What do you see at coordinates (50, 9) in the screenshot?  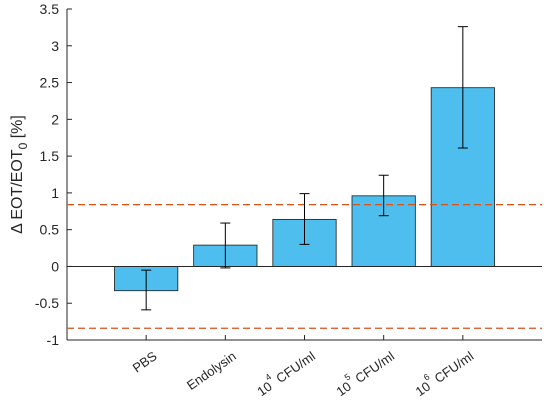 I see `y-tick-label: 3.5` at bounding box center [50, 9].